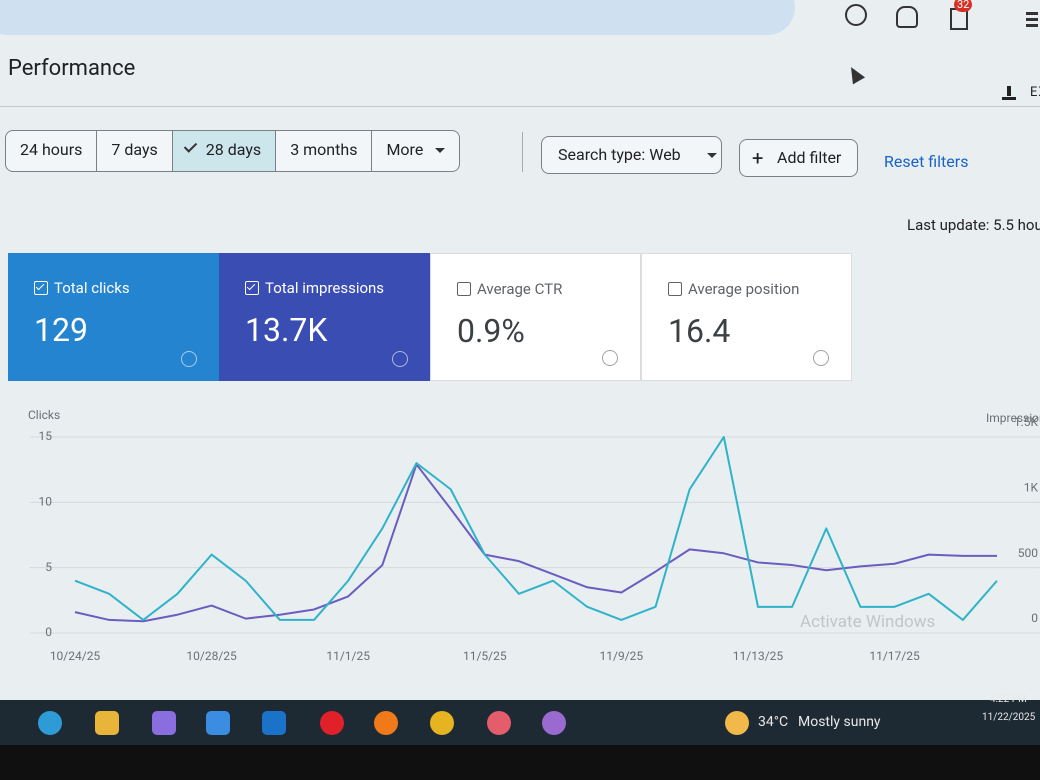  Describe the element at coordinates (520, 106) in the screenshot. I see `divider` at that location.